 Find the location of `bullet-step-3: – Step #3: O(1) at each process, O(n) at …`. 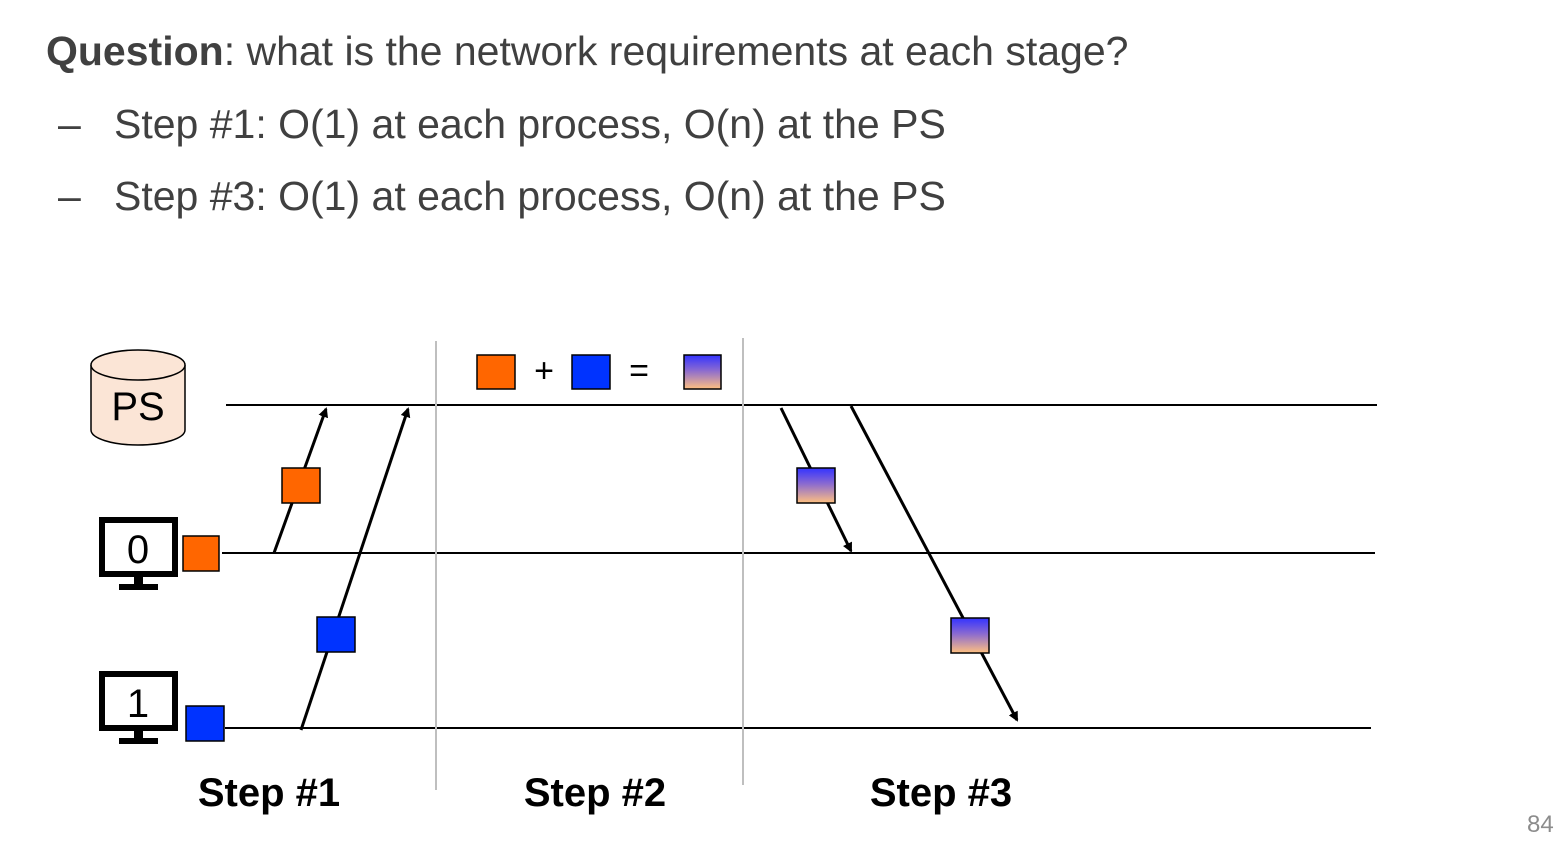

bullet-step-3: – Step #3: O(1) at each process, O(n) at … is located at coordinates (502, 196).